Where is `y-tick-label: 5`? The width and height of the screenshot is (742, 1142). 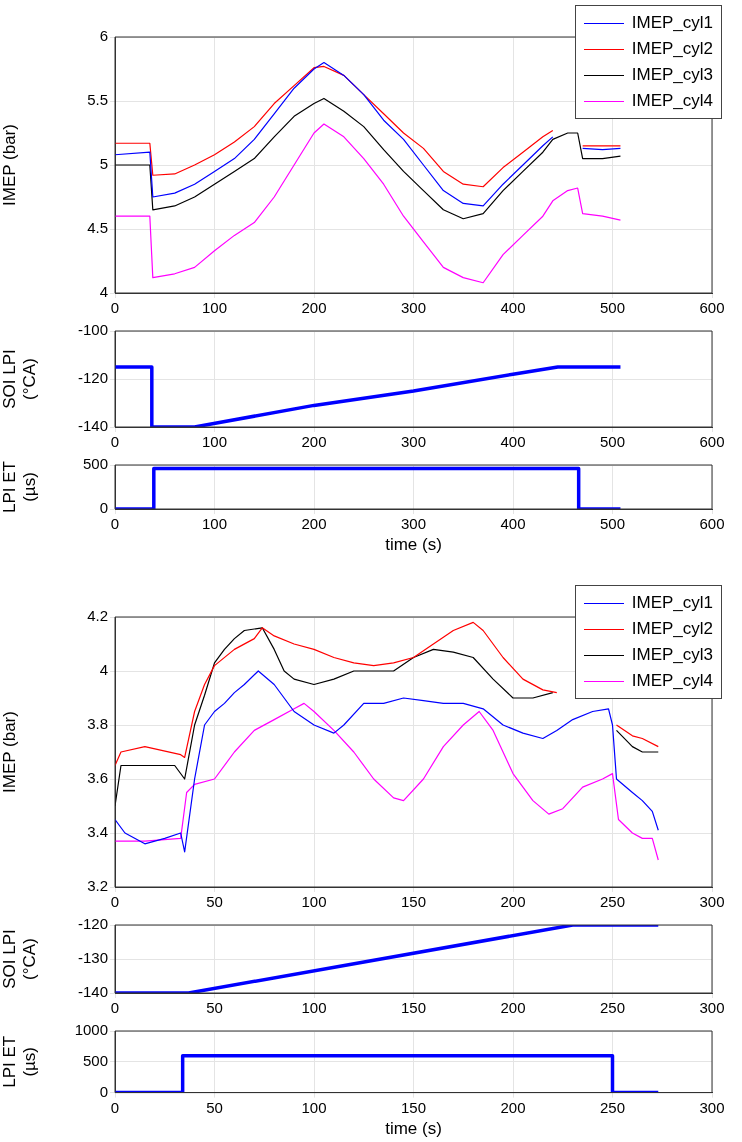
y-tick-label: 5 is located at coordinates (103, 164).